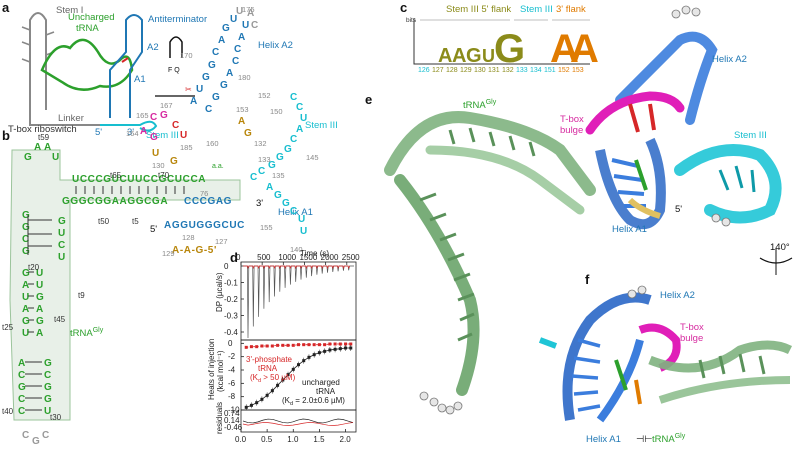  Describe the element at coordinates (231, 332) in the screenshot. I see `dp-tick-label: -0.4` at that location.